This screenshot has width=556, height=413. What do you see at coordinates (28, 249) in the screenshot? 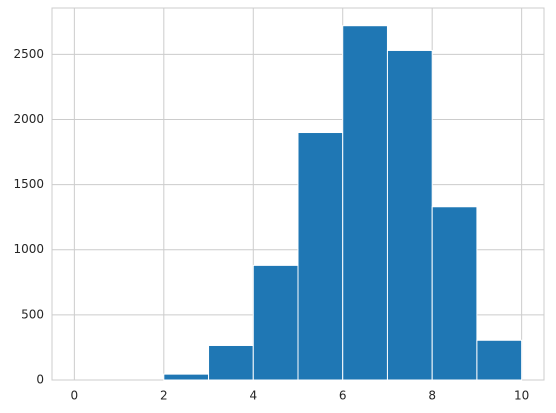
I see `y-tick-label: 1000` at bounding box center [28, 249].